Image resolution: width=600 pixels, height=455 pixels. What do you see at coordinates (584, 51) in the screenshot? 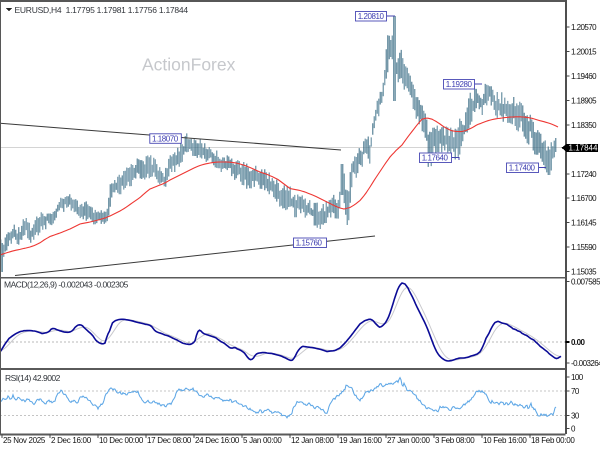
I see `svg-text: 1.20015` at bounding box center [584, 51].